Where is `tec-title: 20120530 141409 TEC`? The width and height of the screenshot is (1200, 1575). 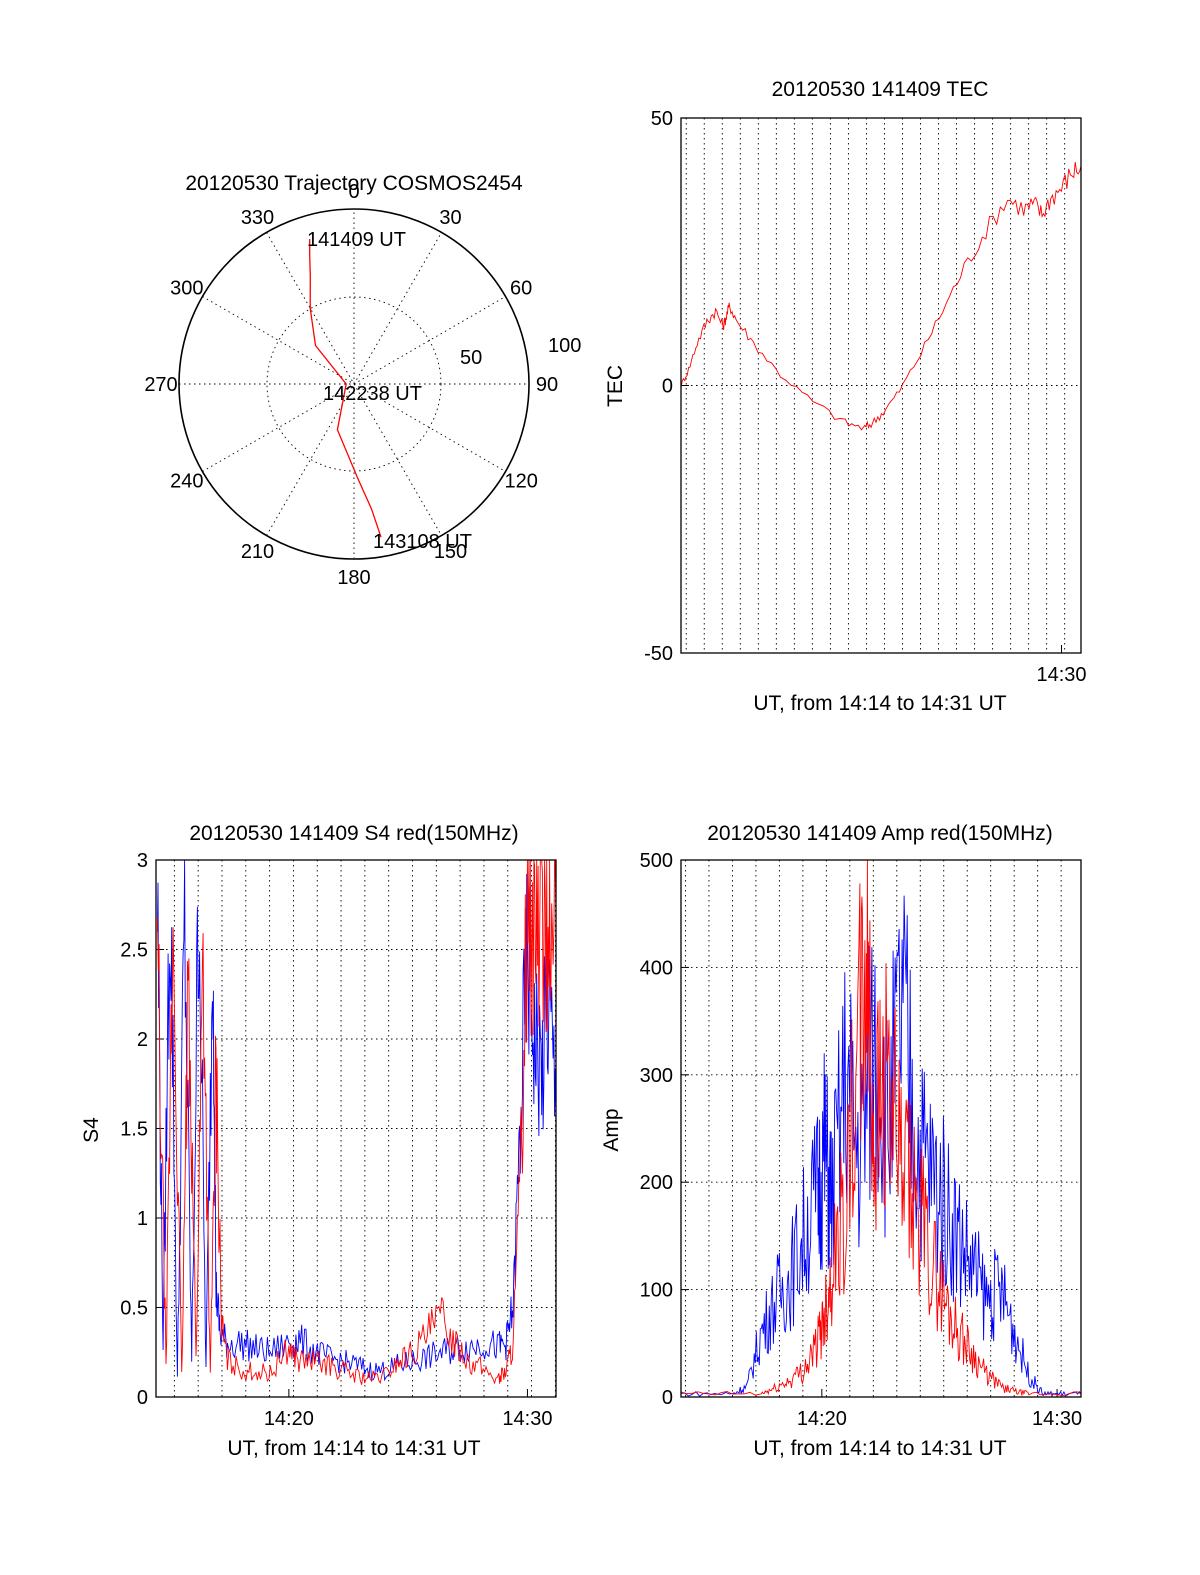 tec-title: 20120530 141409 TEC is located at coordinates (880, 89).